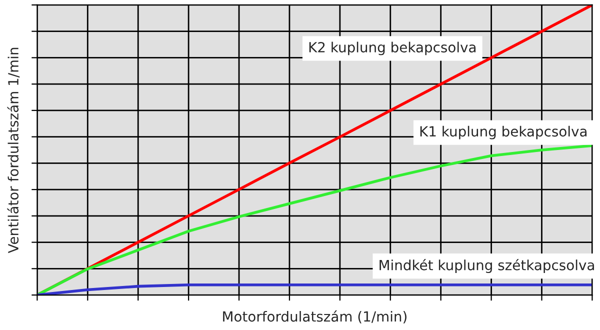  Describe the element at coordinates (392, 49) in the screenshot. I see `series-label: K2 kuplung bekapcsolva` at that location.